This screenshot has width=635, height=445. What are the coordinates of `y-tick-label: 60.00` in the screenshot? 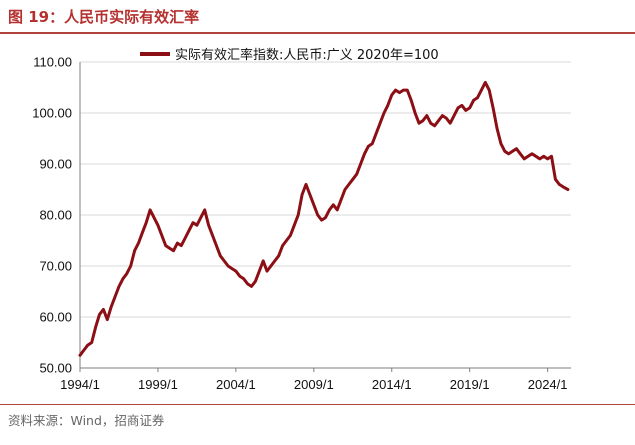 It's located at (55, 317).